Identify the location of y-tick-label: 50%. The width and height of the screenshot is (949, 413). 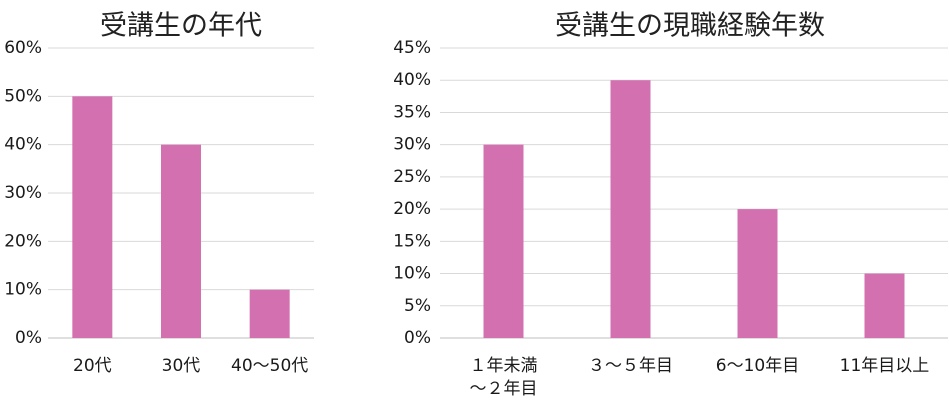
(23, 96).